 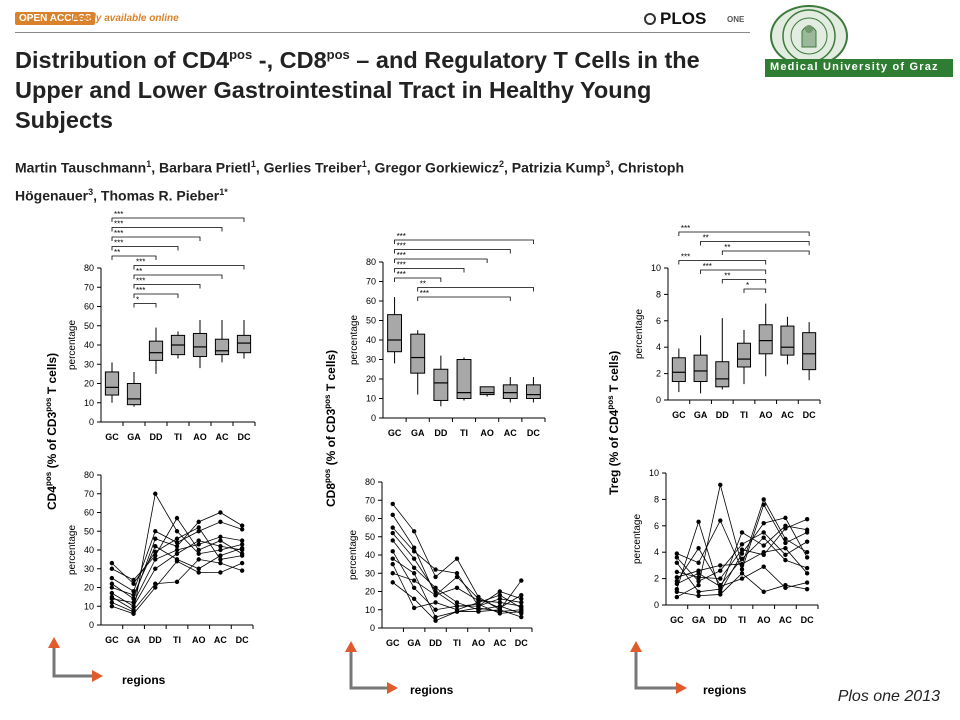 I want to click on panel-2-x-tick-label: AO, so click(x=487, y=433).